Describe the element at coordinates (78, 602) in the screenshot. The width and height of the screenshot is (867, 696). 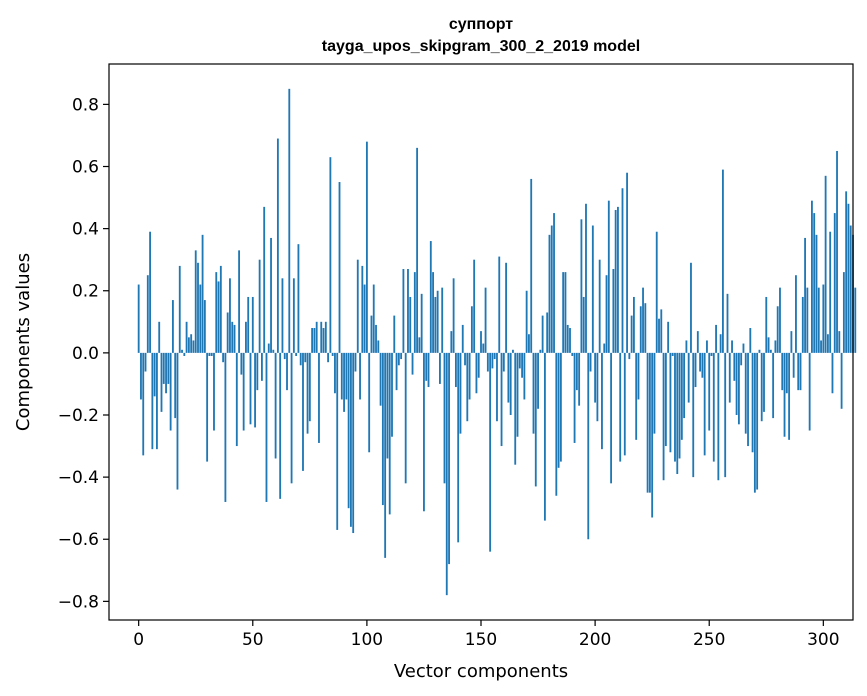
I see `y-tick-label: −0.8` at that location.